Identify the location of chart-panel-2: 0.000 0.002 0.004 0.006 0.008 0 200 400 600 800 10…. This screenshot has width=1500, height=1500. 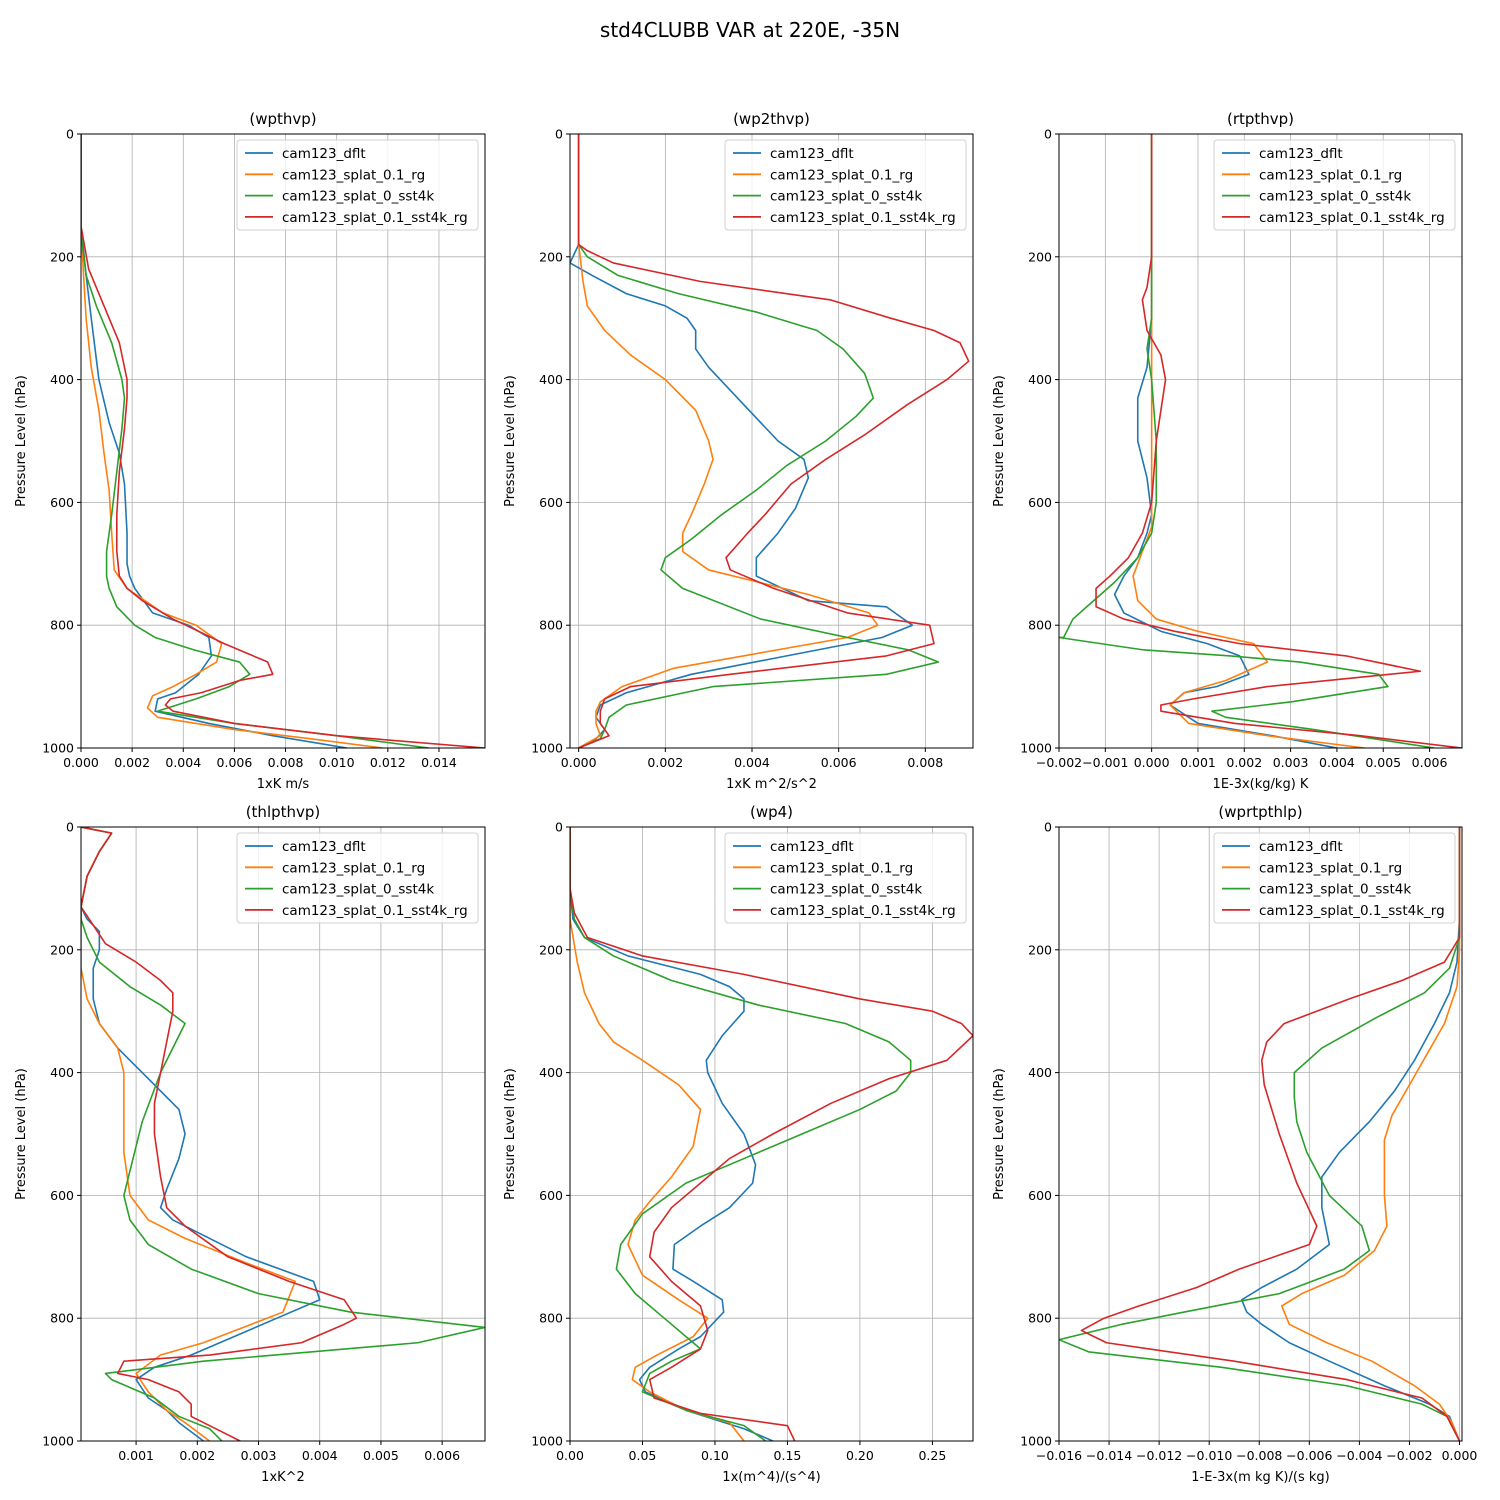
(738, 451).